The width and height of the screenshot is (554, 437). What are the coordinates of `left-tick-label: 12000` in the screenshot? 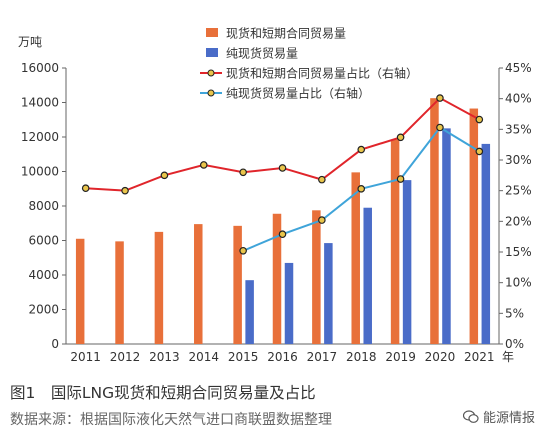 It's located at (40, 137).